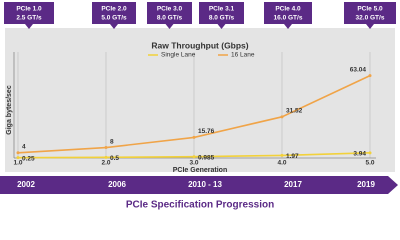  I want to click on generation-rate: 2.5 GT/s, so click(29, 18).